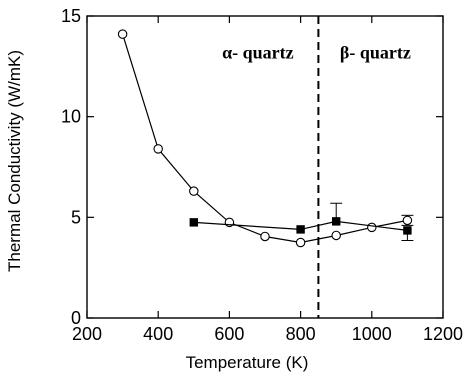 The image size is (473, 376). I want to click on x-axis-label: Temperature (K), so click(247, 362).